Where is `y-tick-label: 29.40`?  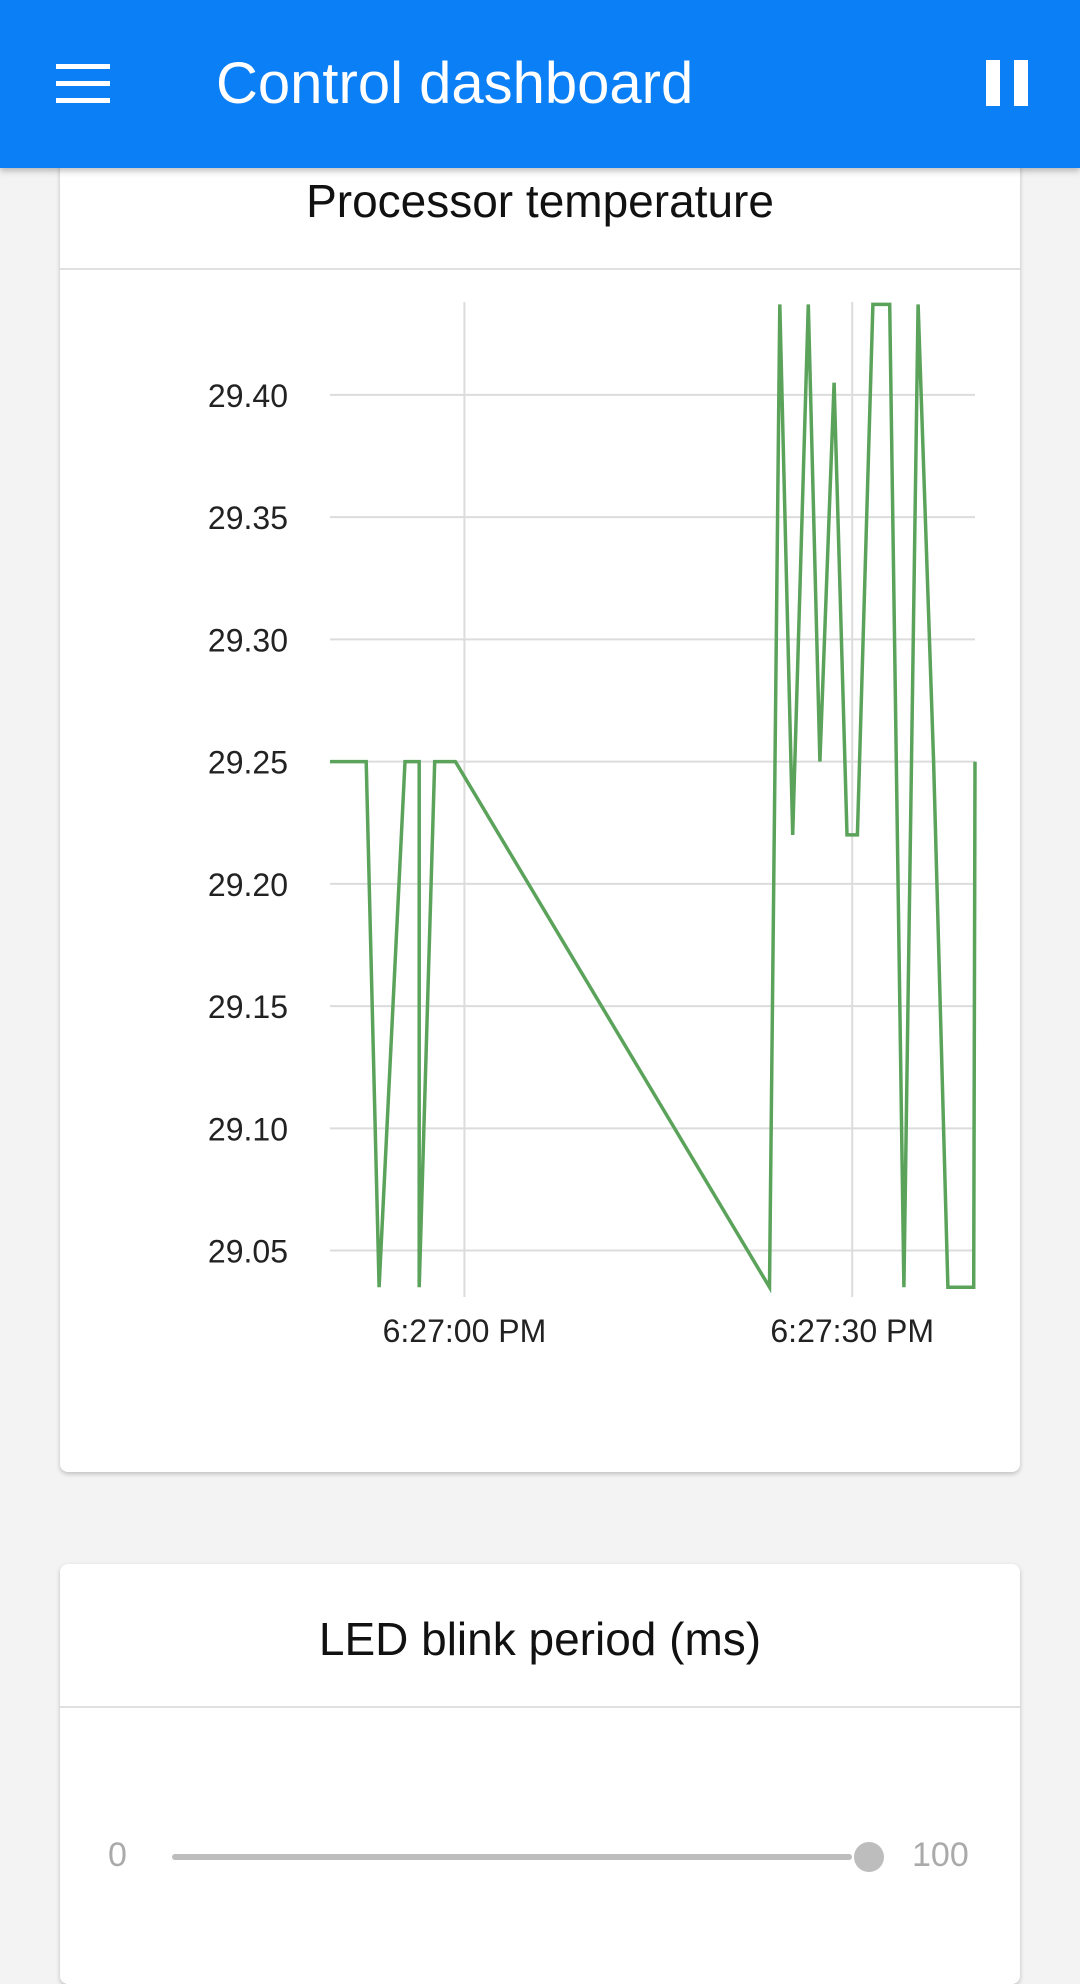
y-tick-label: 29.40 is located at coordinates (248, 396).